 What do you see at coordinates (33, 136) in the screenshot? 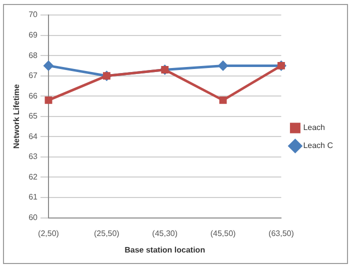
I see `y-tick-label: 64` at bounding box center [33, 136].